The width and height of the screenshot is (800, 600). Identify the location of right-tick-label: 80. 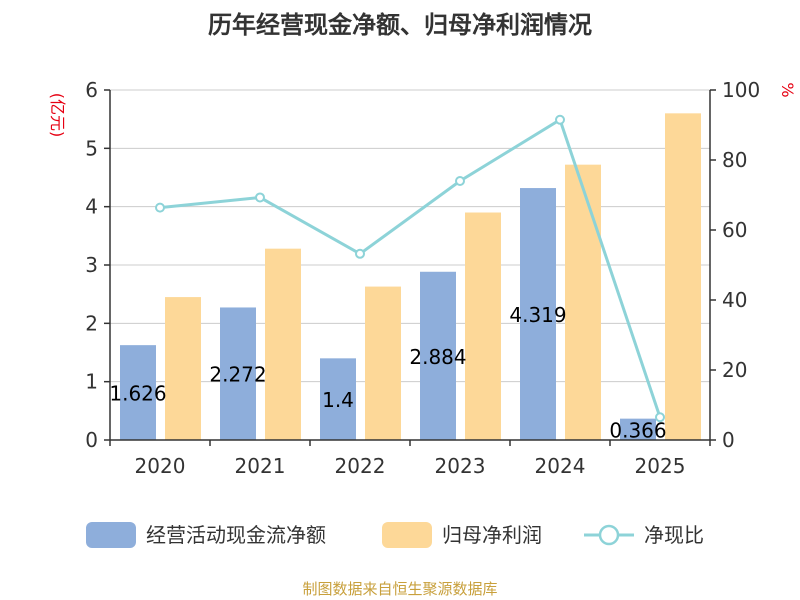
(734, 160).